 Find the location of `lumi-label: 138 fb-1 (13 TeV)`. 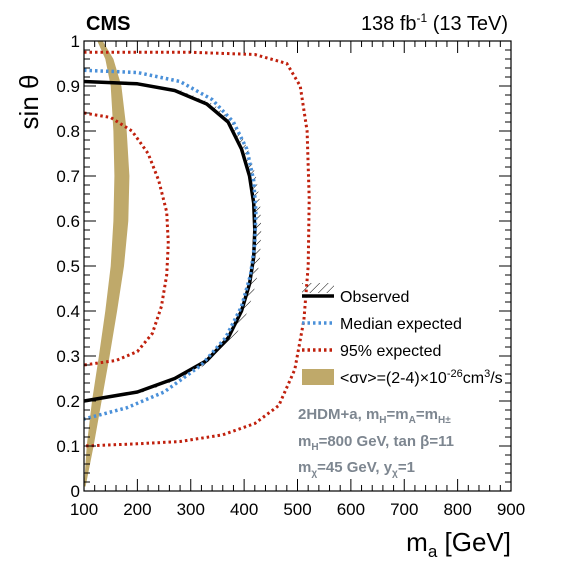

lumi-label: 138 fb-1 (13 TeV) is located at coordinates (434, 23).